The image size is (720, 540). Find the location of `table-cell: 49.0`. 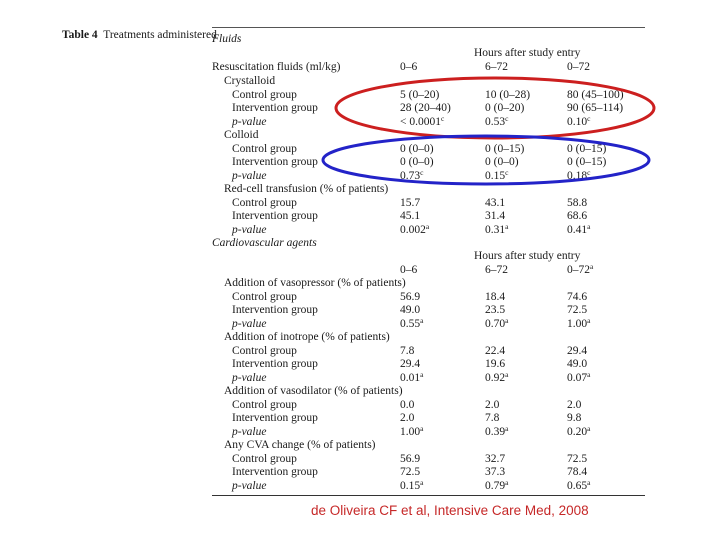

table-cell: 49.0 is located at coordinates (410, 310).